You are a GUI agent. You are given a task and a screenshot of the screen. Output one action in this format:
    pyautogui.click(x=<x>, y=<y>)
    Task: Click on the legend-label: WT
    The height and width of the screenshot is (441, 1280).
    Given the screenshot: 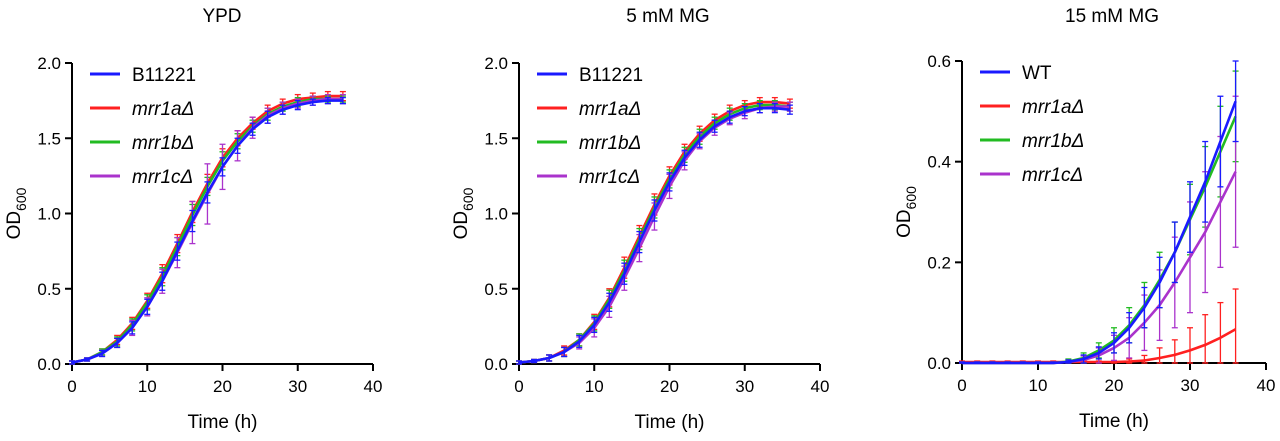 What is the action you would take?
    pyautogui.click(x=1037, y=73)
    